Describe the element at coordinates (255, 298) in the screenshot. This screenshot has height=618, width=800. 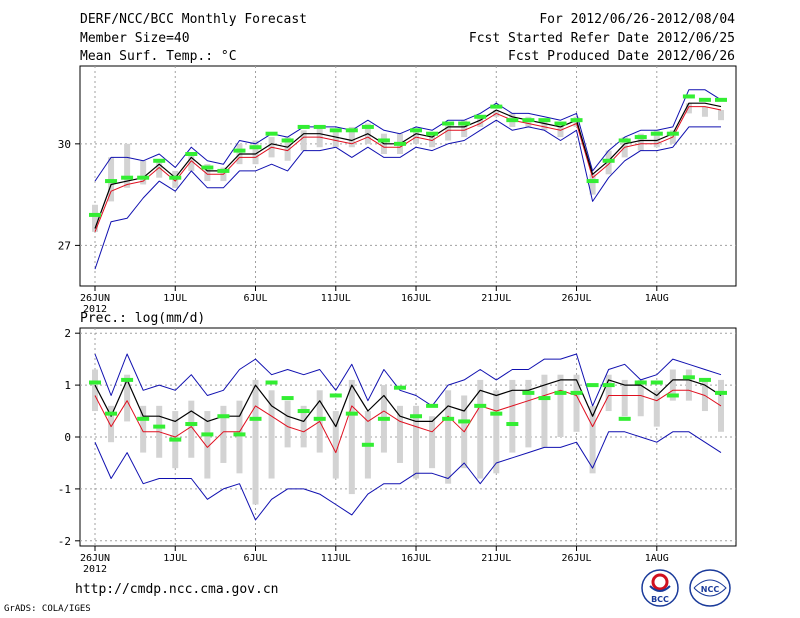
I see `temp-xtick-label: 6JUL` at that location.